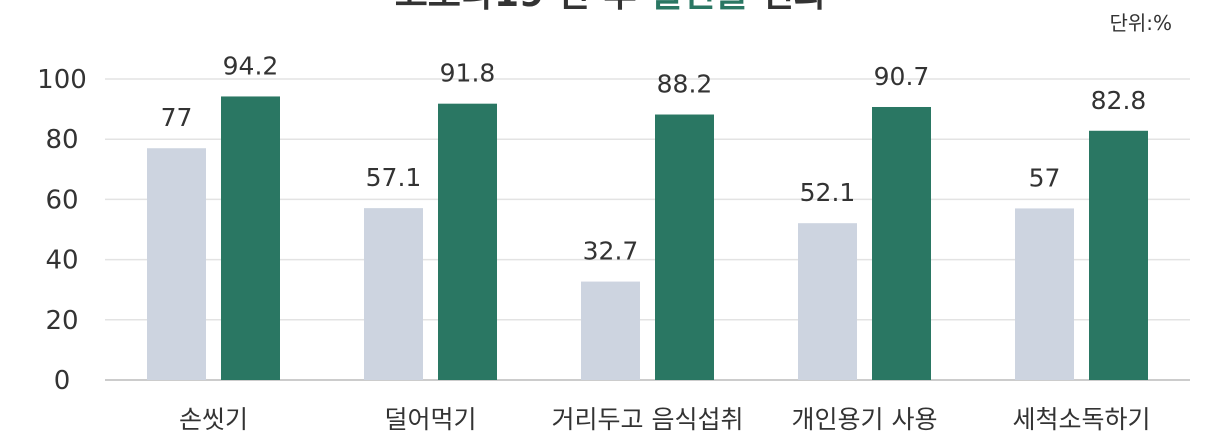 Image resolution: width=1223 pixels, height=441 pixels. What do you see at coordinates (865, 419) in the screenshot?
I see `x-tick-label: 개인용기 사용` at bounding box center [865, 419].